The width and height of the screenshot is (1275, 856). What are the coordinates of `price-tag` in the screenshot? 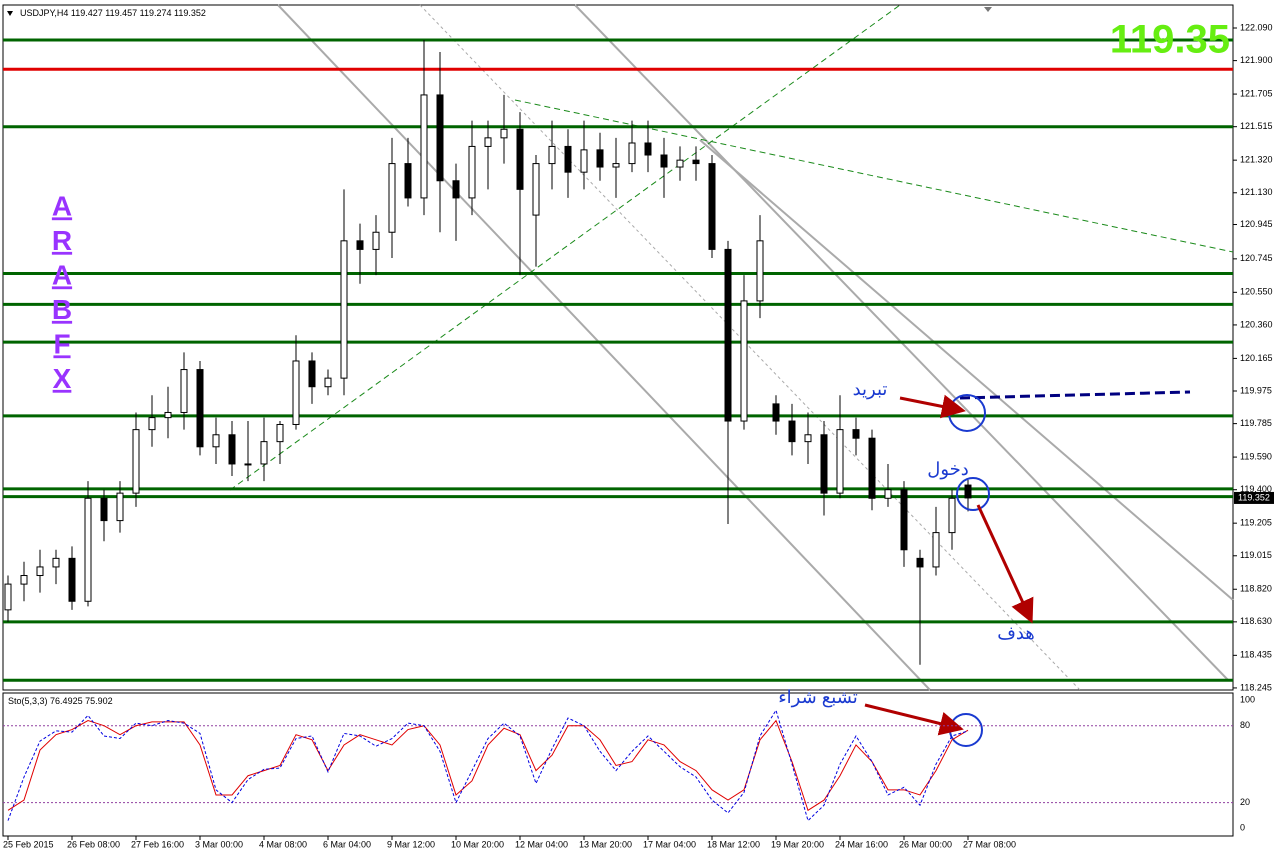 It's located at (1254, 497).